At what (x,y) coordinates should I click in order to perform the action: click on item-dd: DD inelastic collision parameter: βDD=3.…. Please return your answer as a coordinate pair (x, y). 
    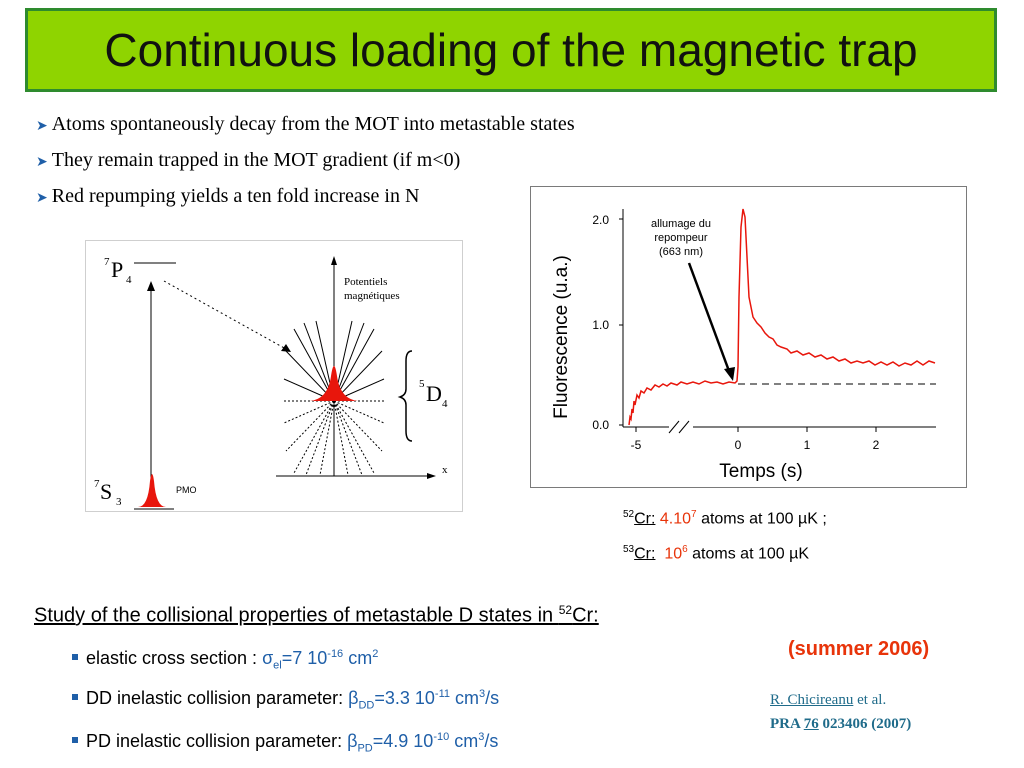
    Looking at the image, I should click on (285, 700).